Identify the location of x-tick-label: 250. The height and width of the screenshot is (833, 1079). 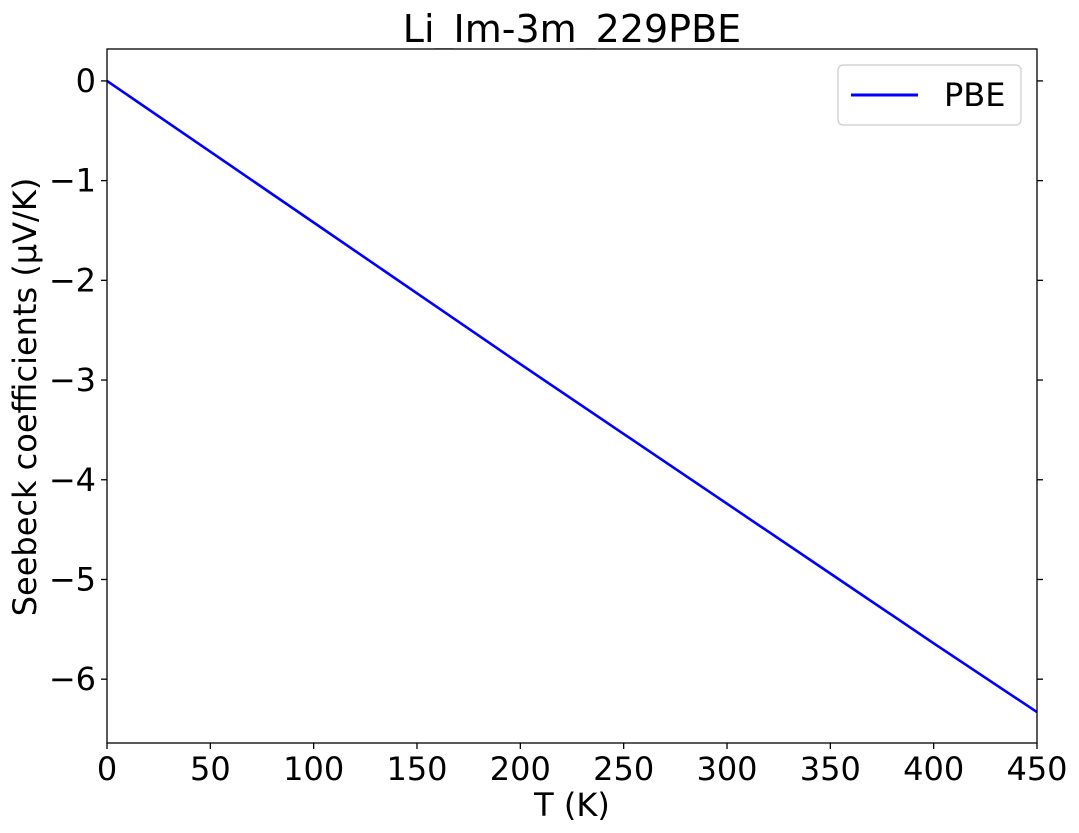
(623, 769).